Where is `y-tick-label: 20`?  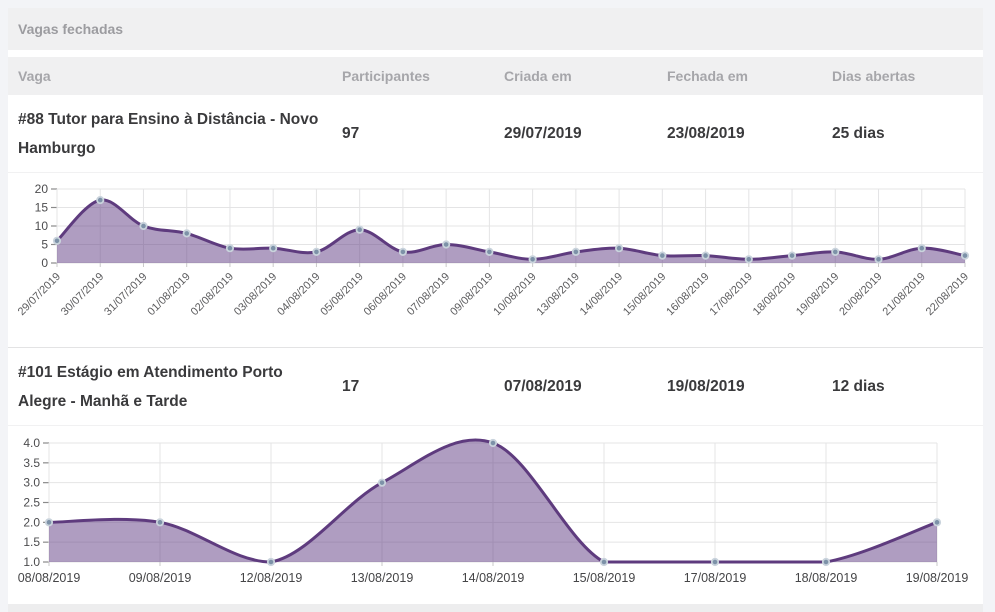 y-tick-label: 20 is located at coordinates (42, 189).